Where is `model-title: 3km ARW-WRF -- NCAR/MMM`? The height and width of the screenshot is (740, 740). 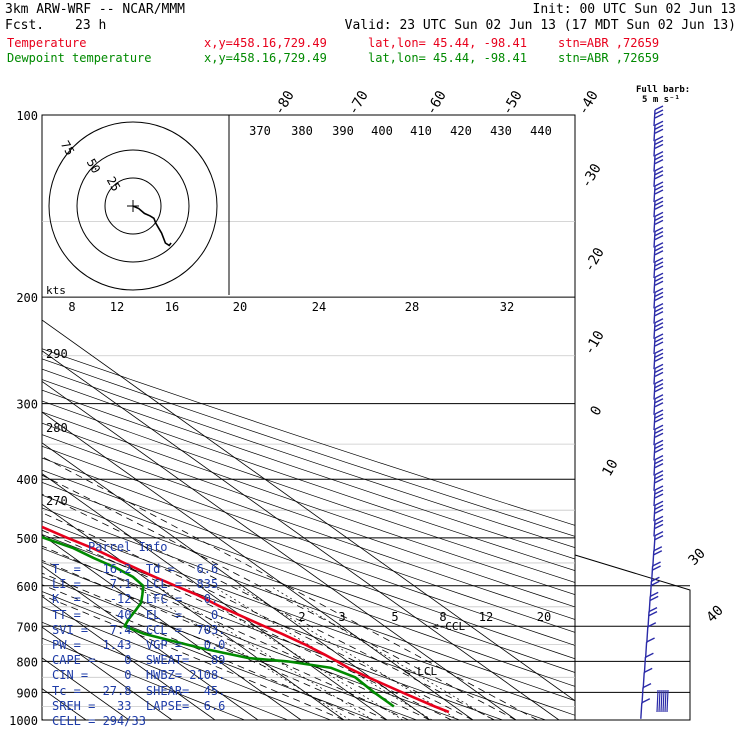 model-title: 3km ARW-WRF -- NCAR/MMM is located at coordinates (95, 9).